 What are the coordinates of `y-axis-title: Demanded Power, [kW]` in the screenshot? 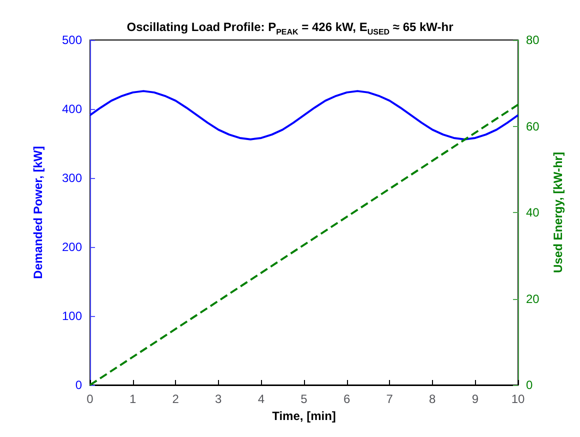 It's located at (38, 212).